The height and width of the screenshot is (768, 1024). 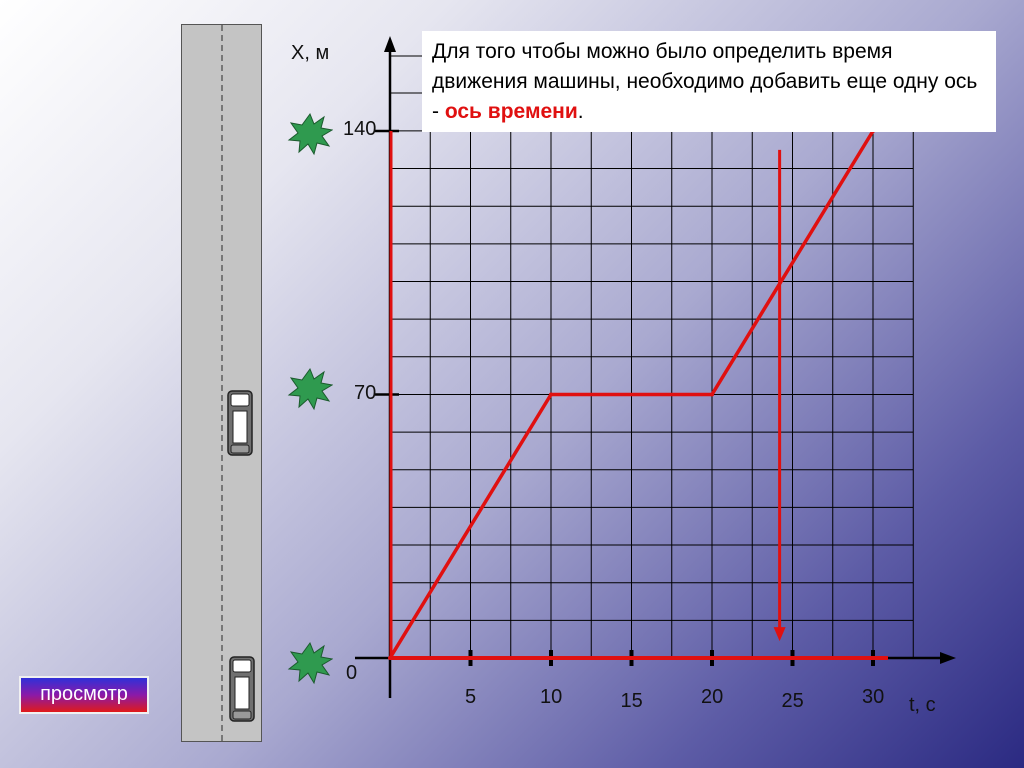 What do you see at coordinates (792, 701) in the screenshot?
I see `x-tick-label: 25` at bounding box center [792, 701].